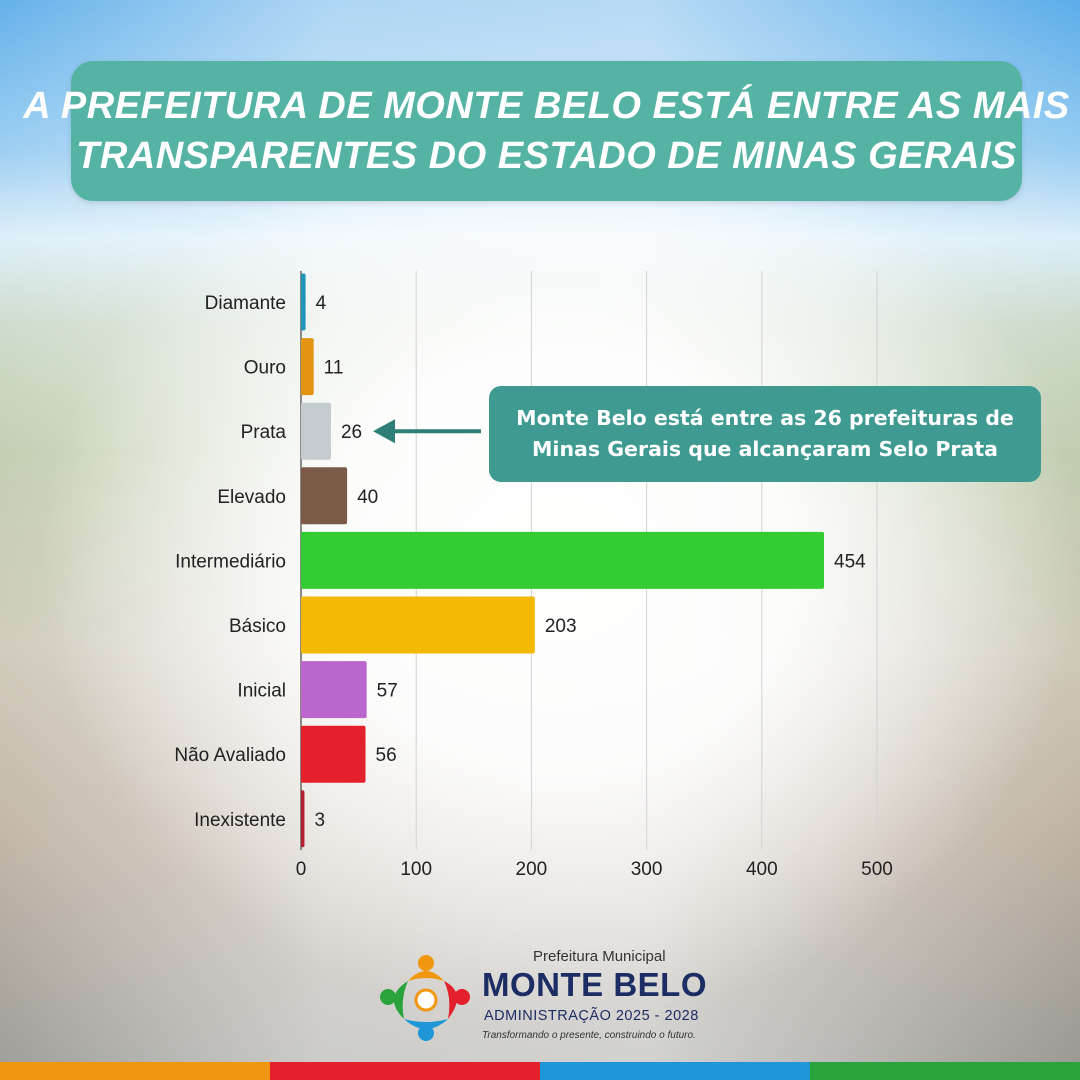 The image size is (1080, 1080). What do you see at coordinates (316, 431) in the screenshot?
I see `bar-prata` at bounding box center [316, 431].